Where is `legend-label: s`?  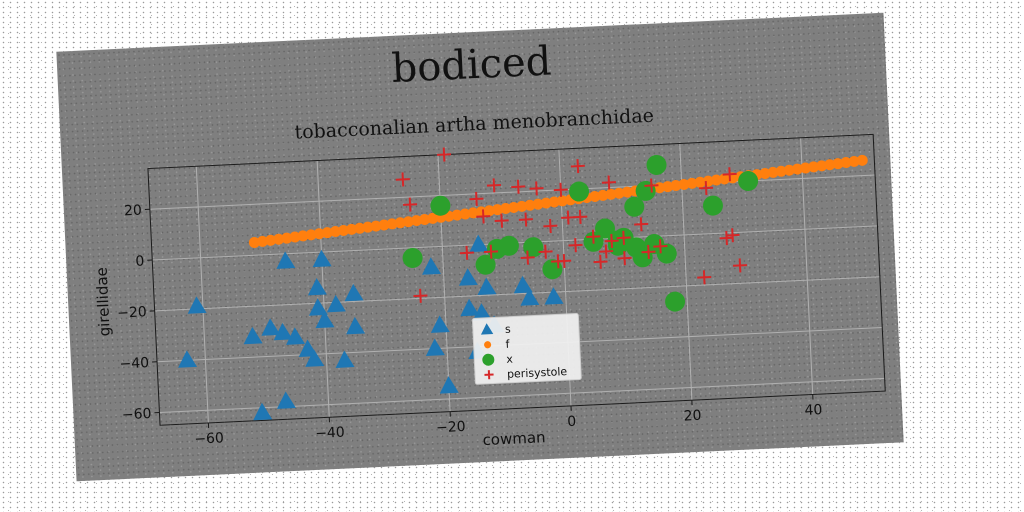 legend-label: s is located at coordinates (508, 329).